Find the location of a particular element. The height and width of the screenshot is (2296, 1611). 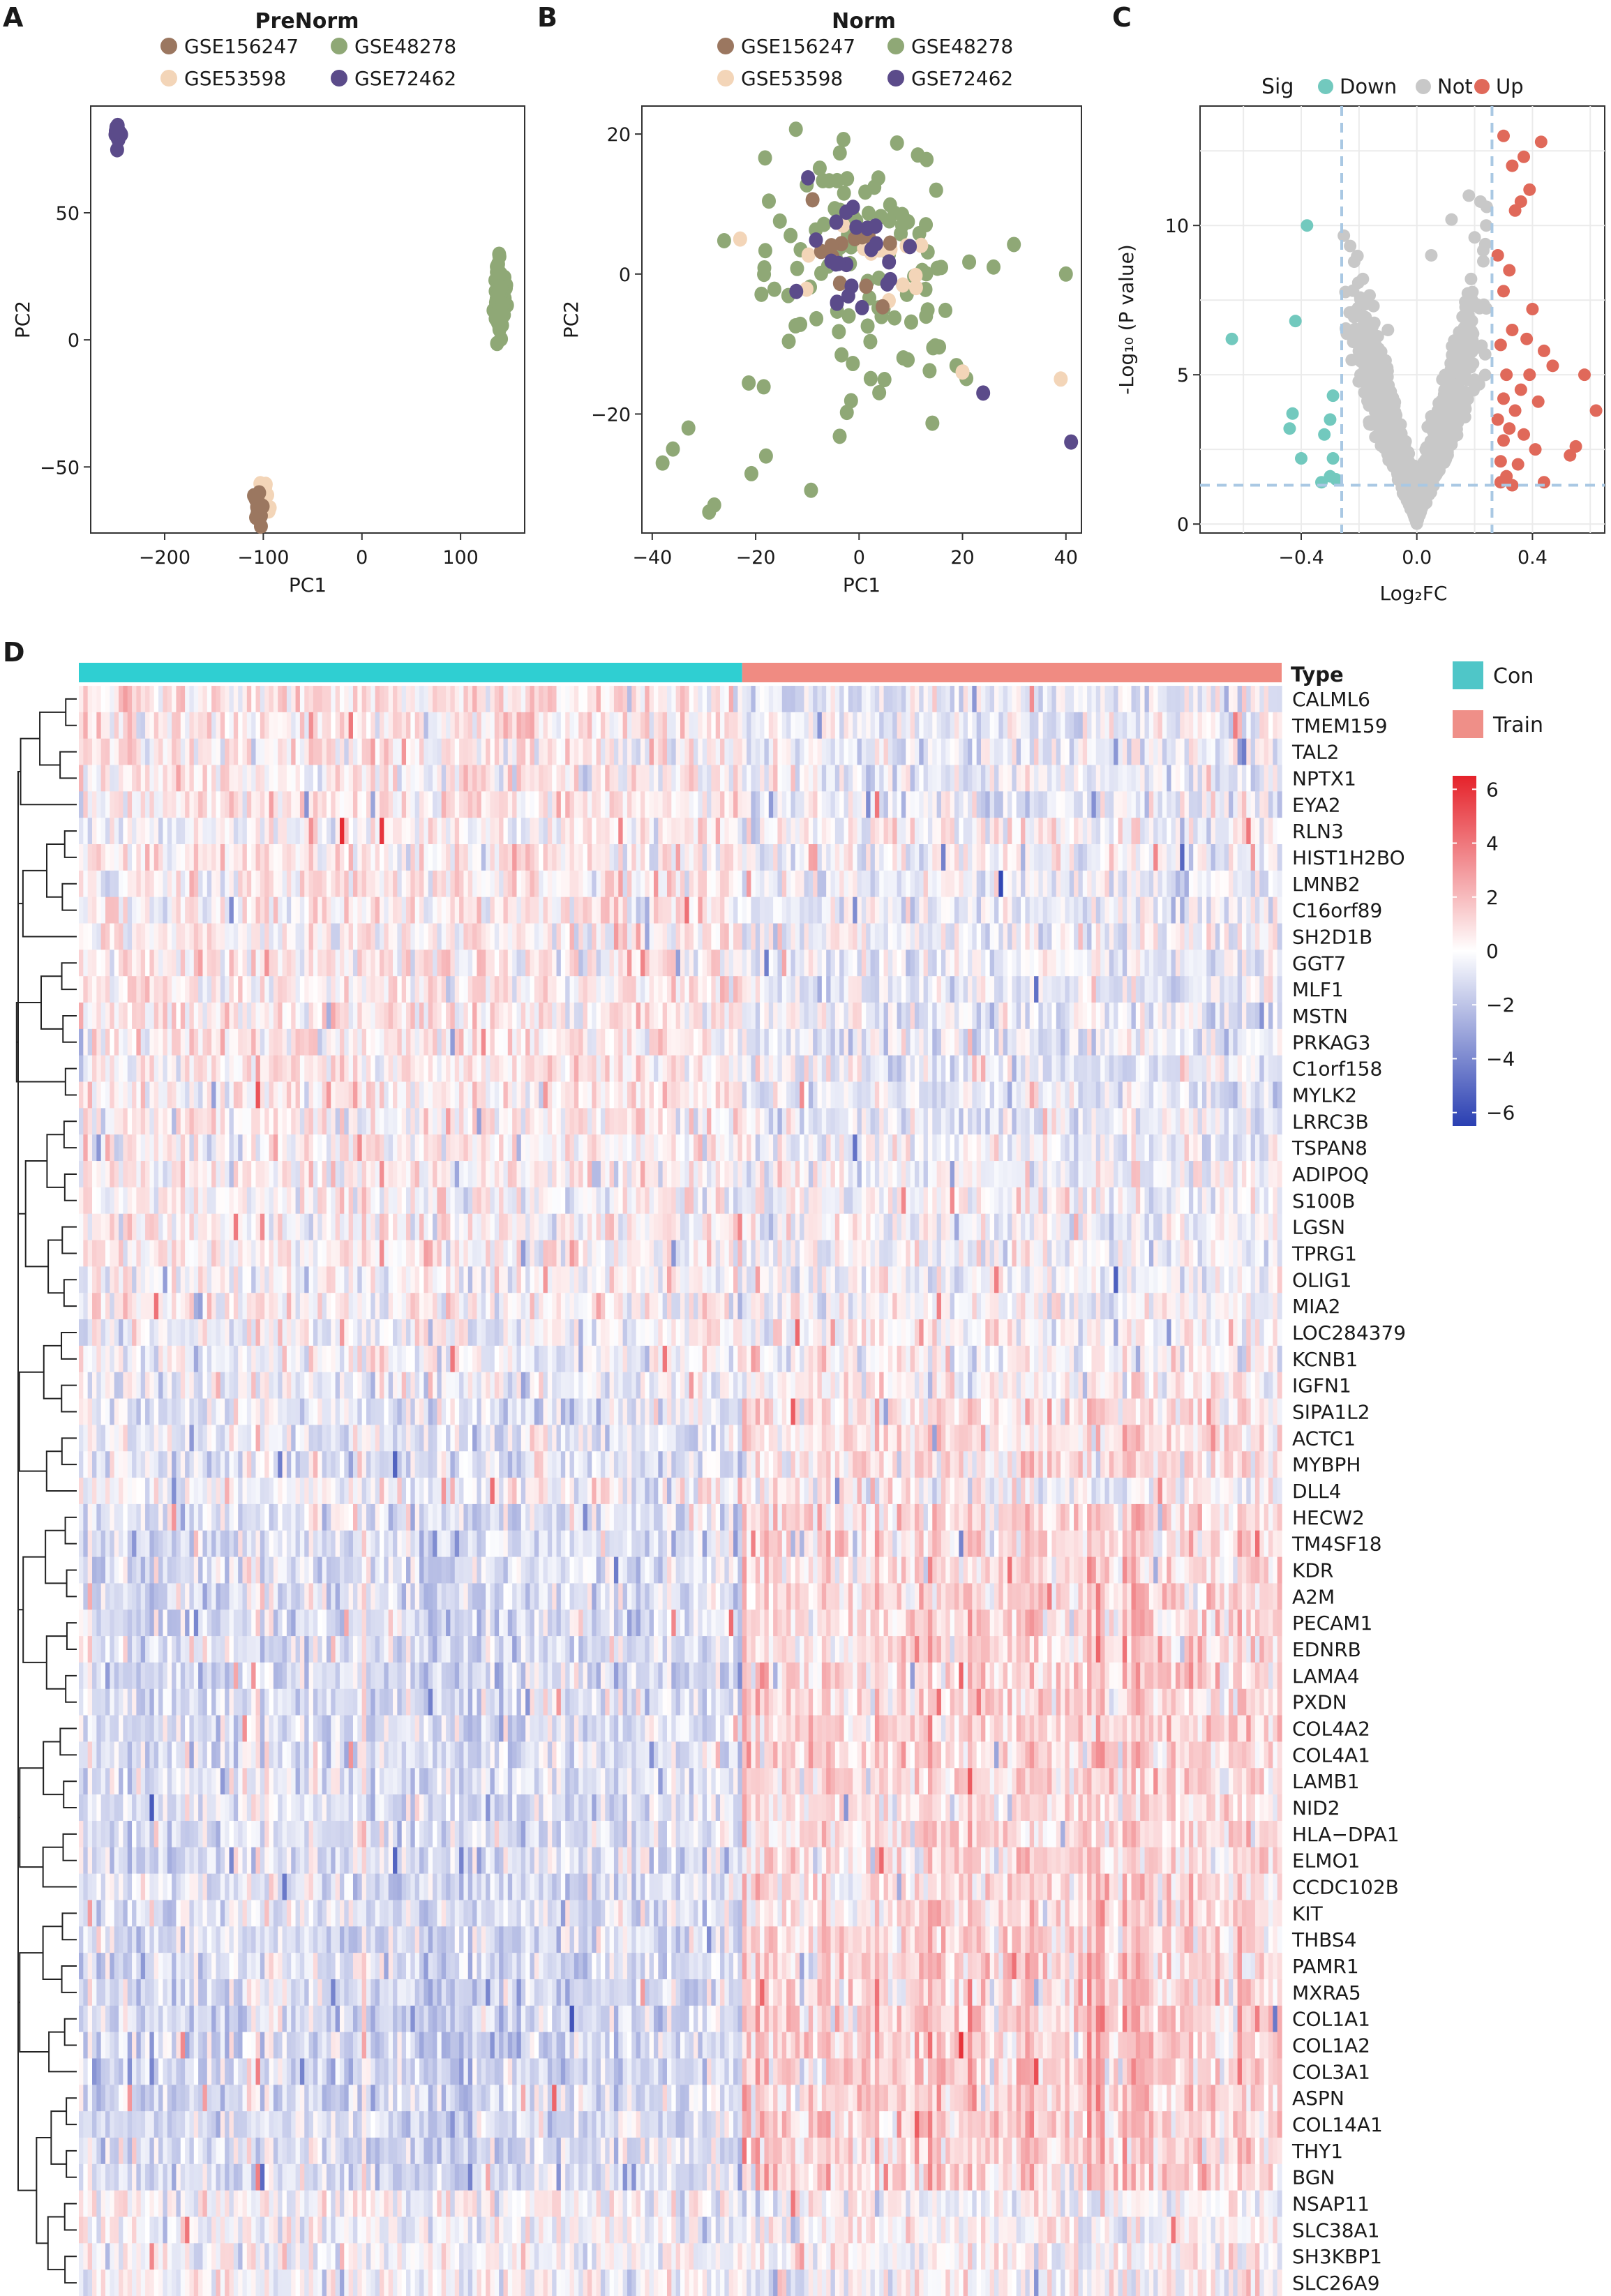

panel-label-c: C is located at coordinates (1122, 17).